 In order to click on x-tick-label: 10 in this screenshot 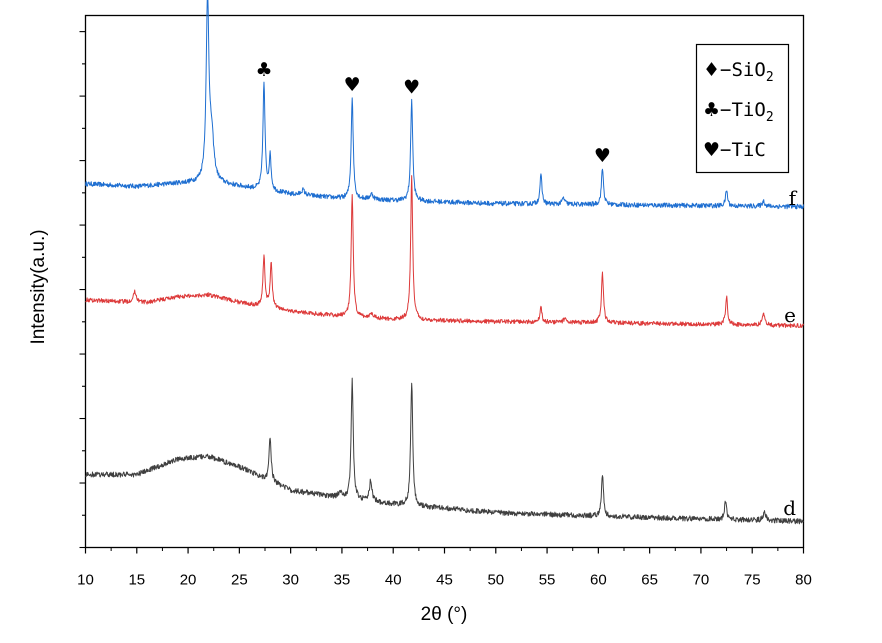, I will do `click(85, 580)`.